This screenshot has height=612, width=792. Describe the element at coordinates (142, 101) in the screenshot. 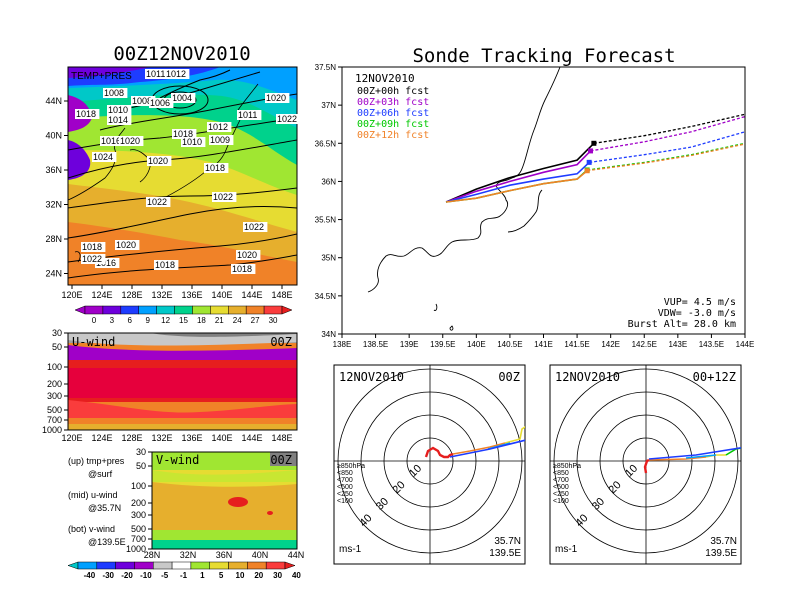

I see `isobar-label: 1008` at that location.